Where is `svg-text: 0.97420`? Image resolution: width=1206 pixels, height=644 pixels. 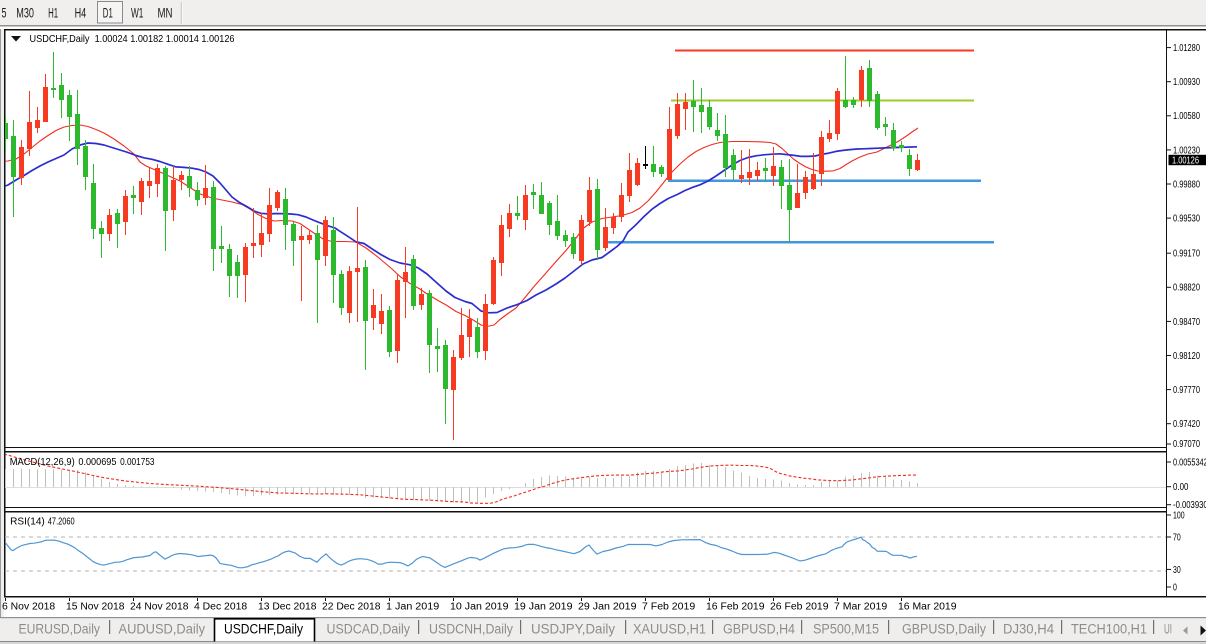
svg-text: 0.97420 is located at coordinates (1186, 424).